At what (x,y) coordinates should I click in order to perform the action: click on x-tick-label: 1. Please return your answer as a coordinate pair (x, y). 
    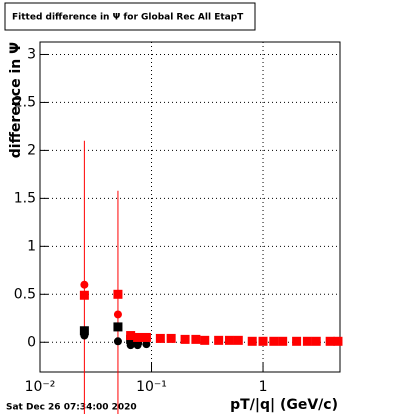
    Looking at the image, I should click on (263, 387).